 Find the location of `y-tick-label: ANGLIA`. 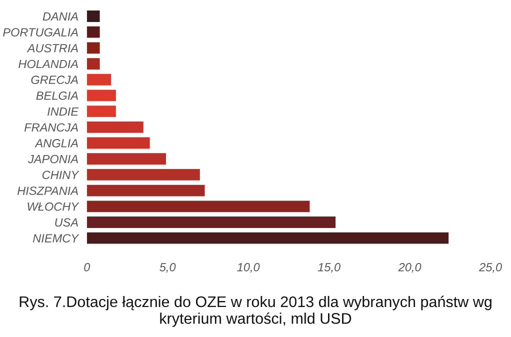

y-tick-label: ANGLIA is located at coordinates (56, 143).